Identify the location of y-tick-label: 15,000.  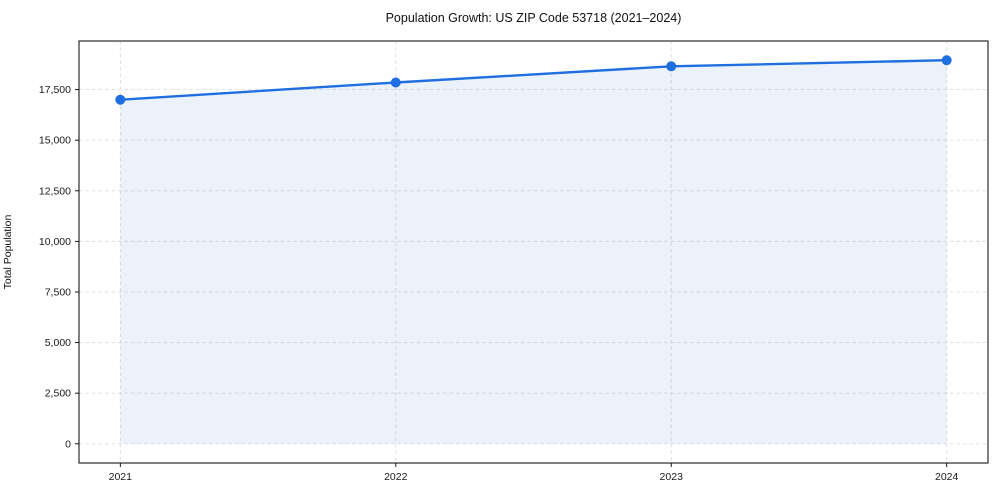
(55, 141).